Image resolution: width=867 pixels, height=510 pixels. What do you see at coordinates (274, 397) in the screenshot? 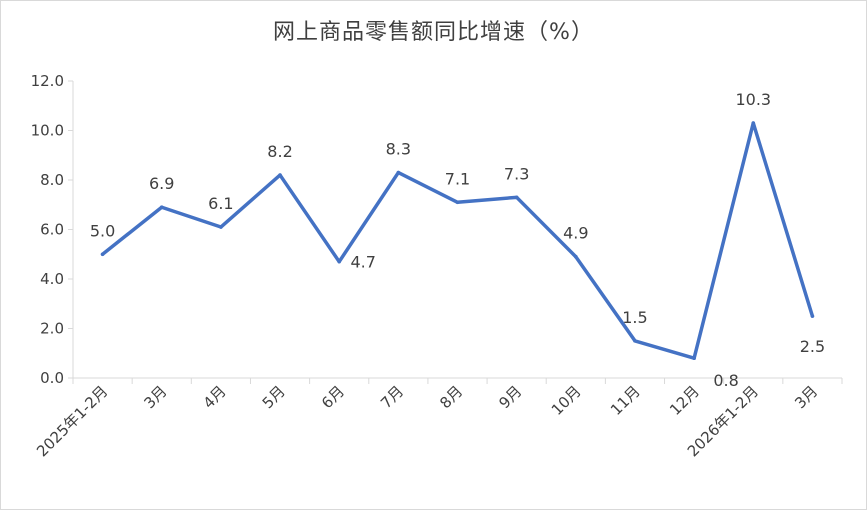
I see `x-tick-label: 5月` at bounding box center [274, 397].